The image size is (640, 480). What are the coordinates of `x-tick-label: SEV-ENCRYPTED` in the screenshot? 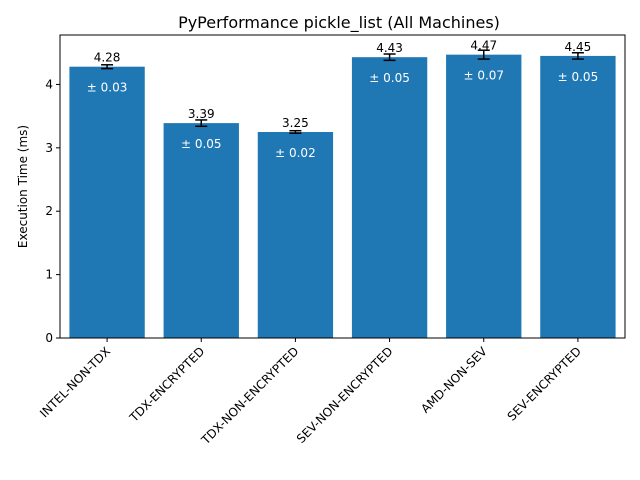 It's located at (544, 383).